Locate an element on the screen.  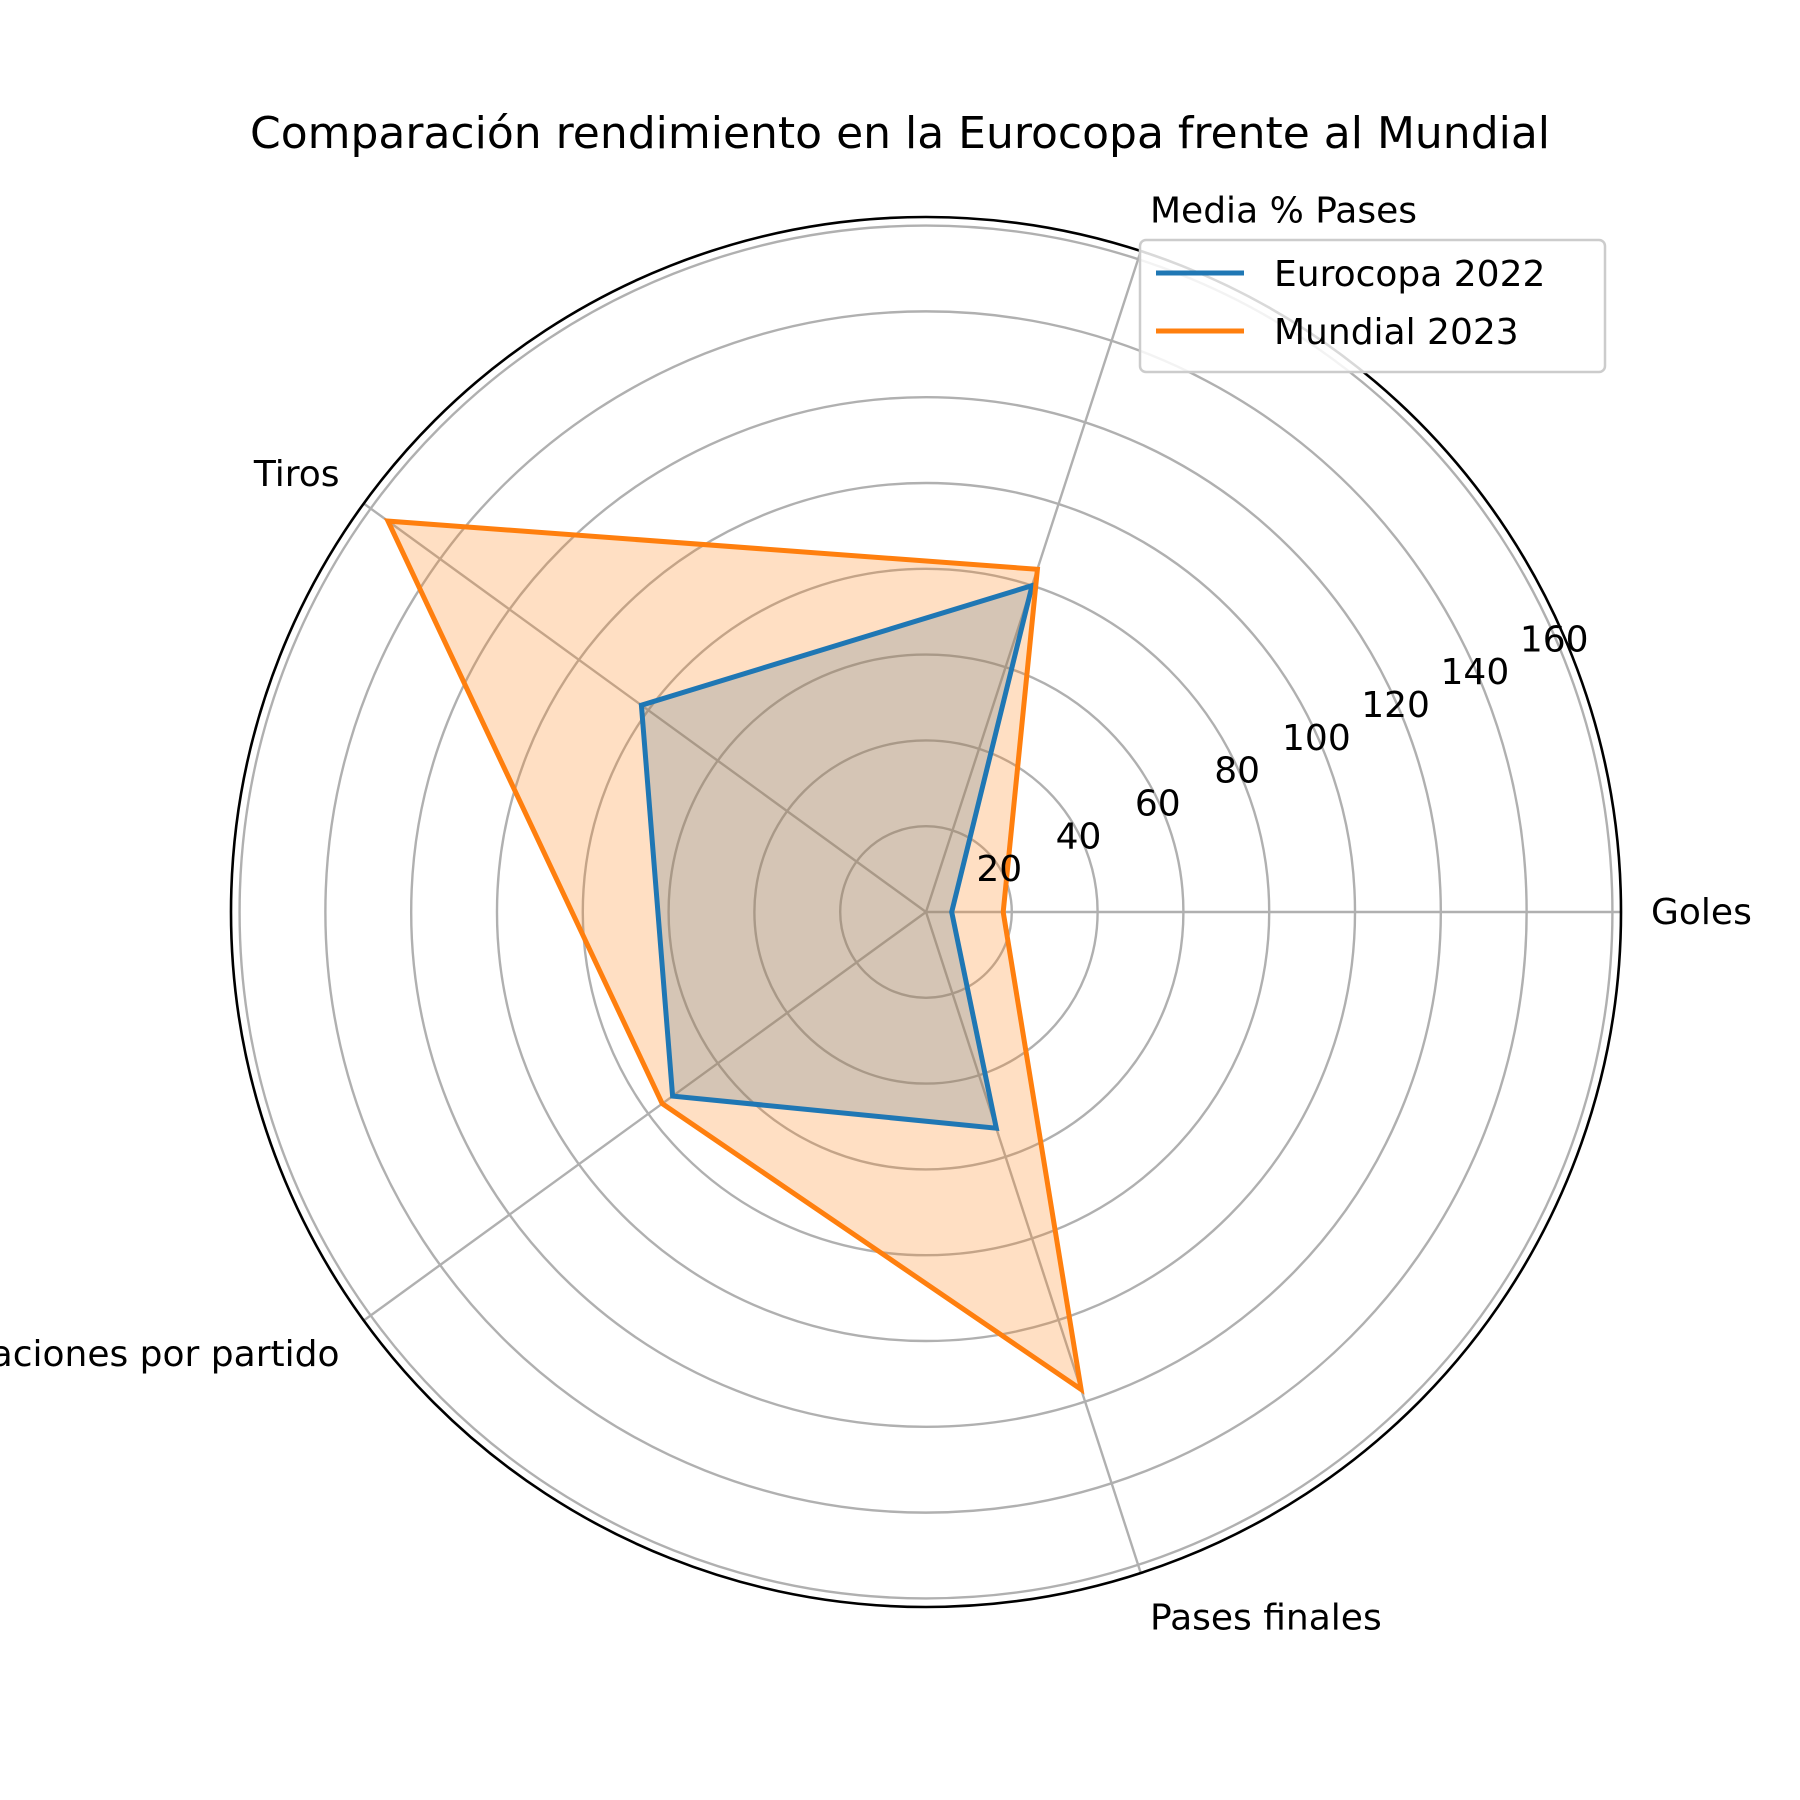
radial-tick-label-40: 40 is located at coordinates (1079, 836).